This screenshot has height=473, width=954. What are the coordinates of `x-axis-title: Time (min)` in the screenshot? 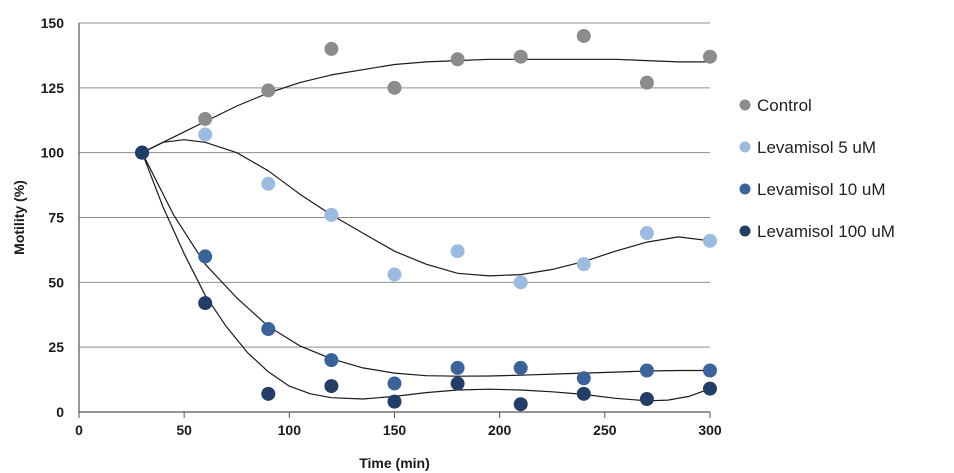 It's located at (394, 463).